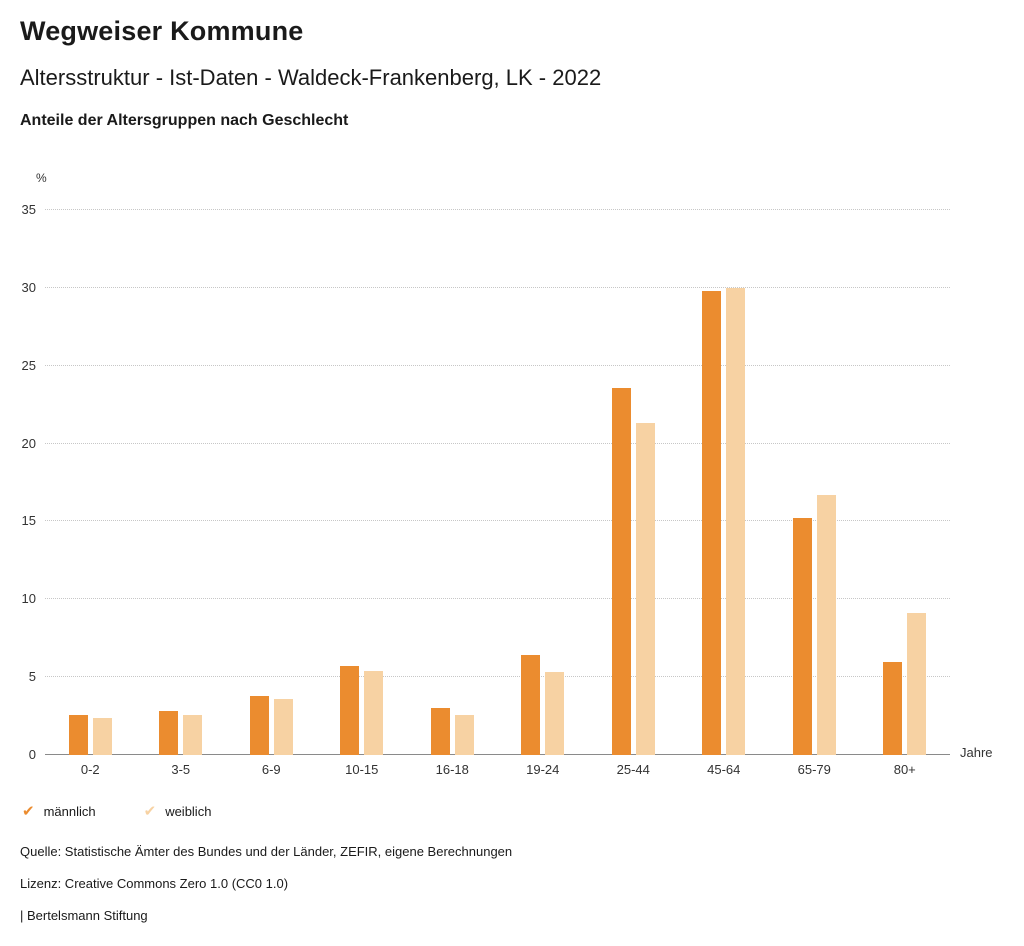 This screenshot has width=1024, height=946. Describe the element at coordinates (452, 769) in the screenshot. I see `x-tick-label-16-18: 16-18` at that location.